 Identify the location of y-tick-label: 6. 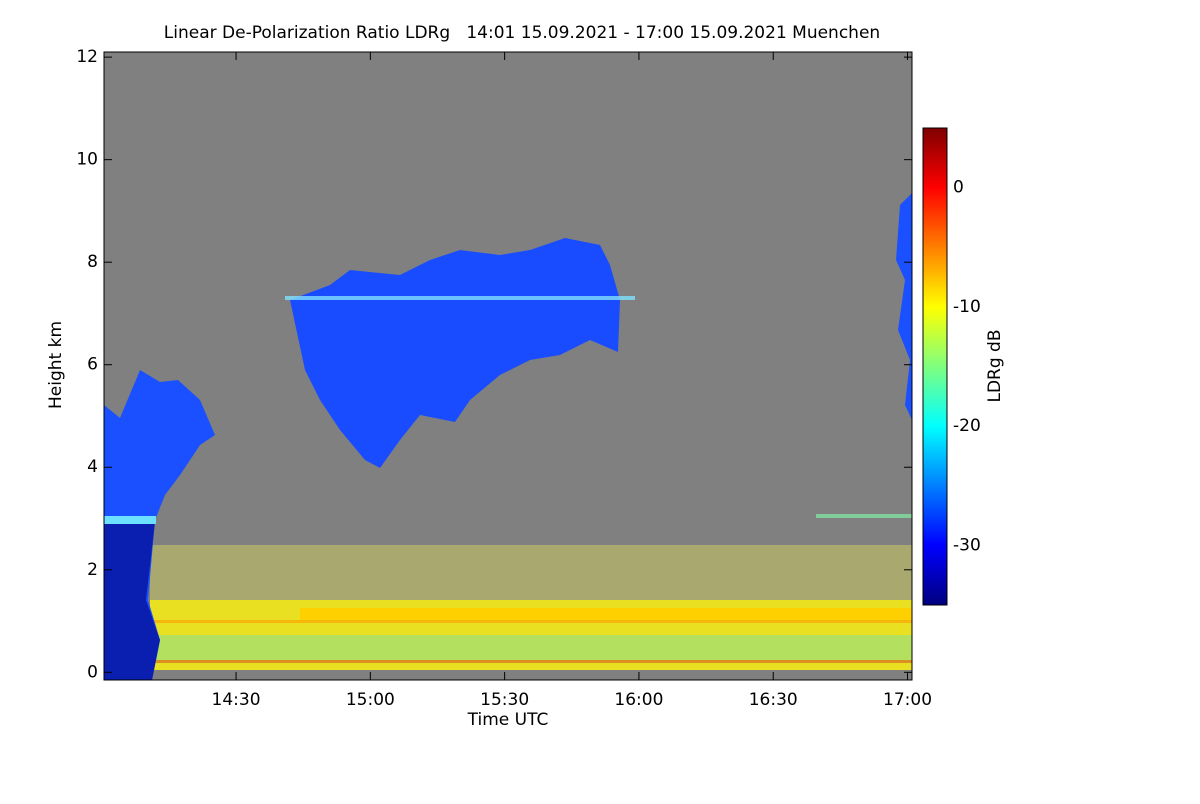
(92, 365).